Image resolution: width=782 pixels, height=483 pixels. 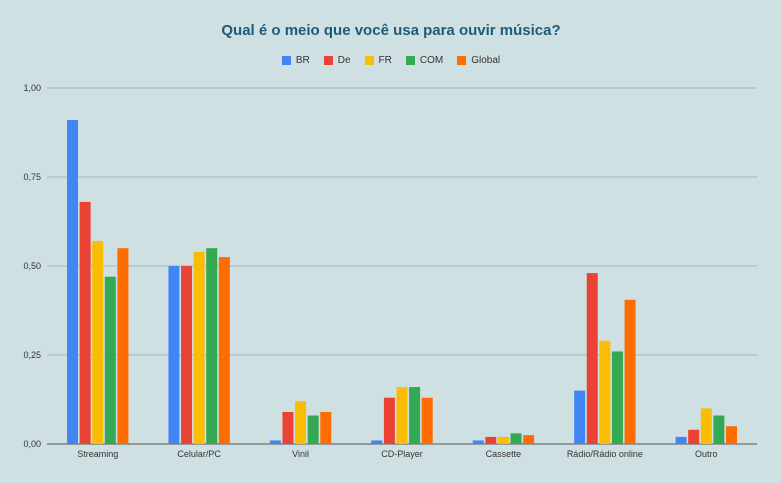 I want to click on legend-label: De, so click(x=344, y=60).